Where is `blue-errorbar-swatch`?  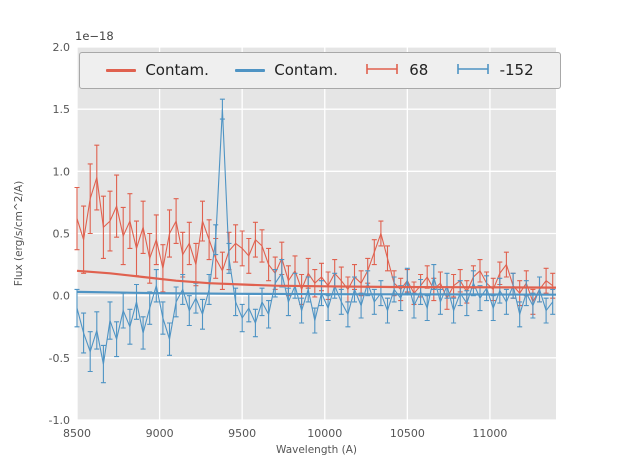 blue-errorbar-swatch is located at coordinates (473, 71).